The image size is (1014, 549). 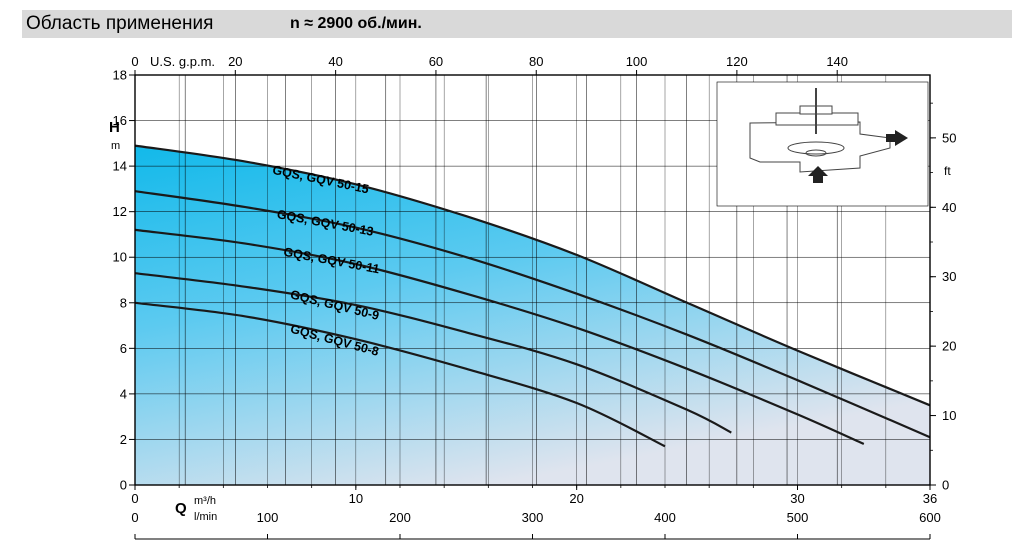 What do you see at coordinates (123, 439) in the screenshot?
I see `y-tick-label: 2` at bounding box center [123, 439].